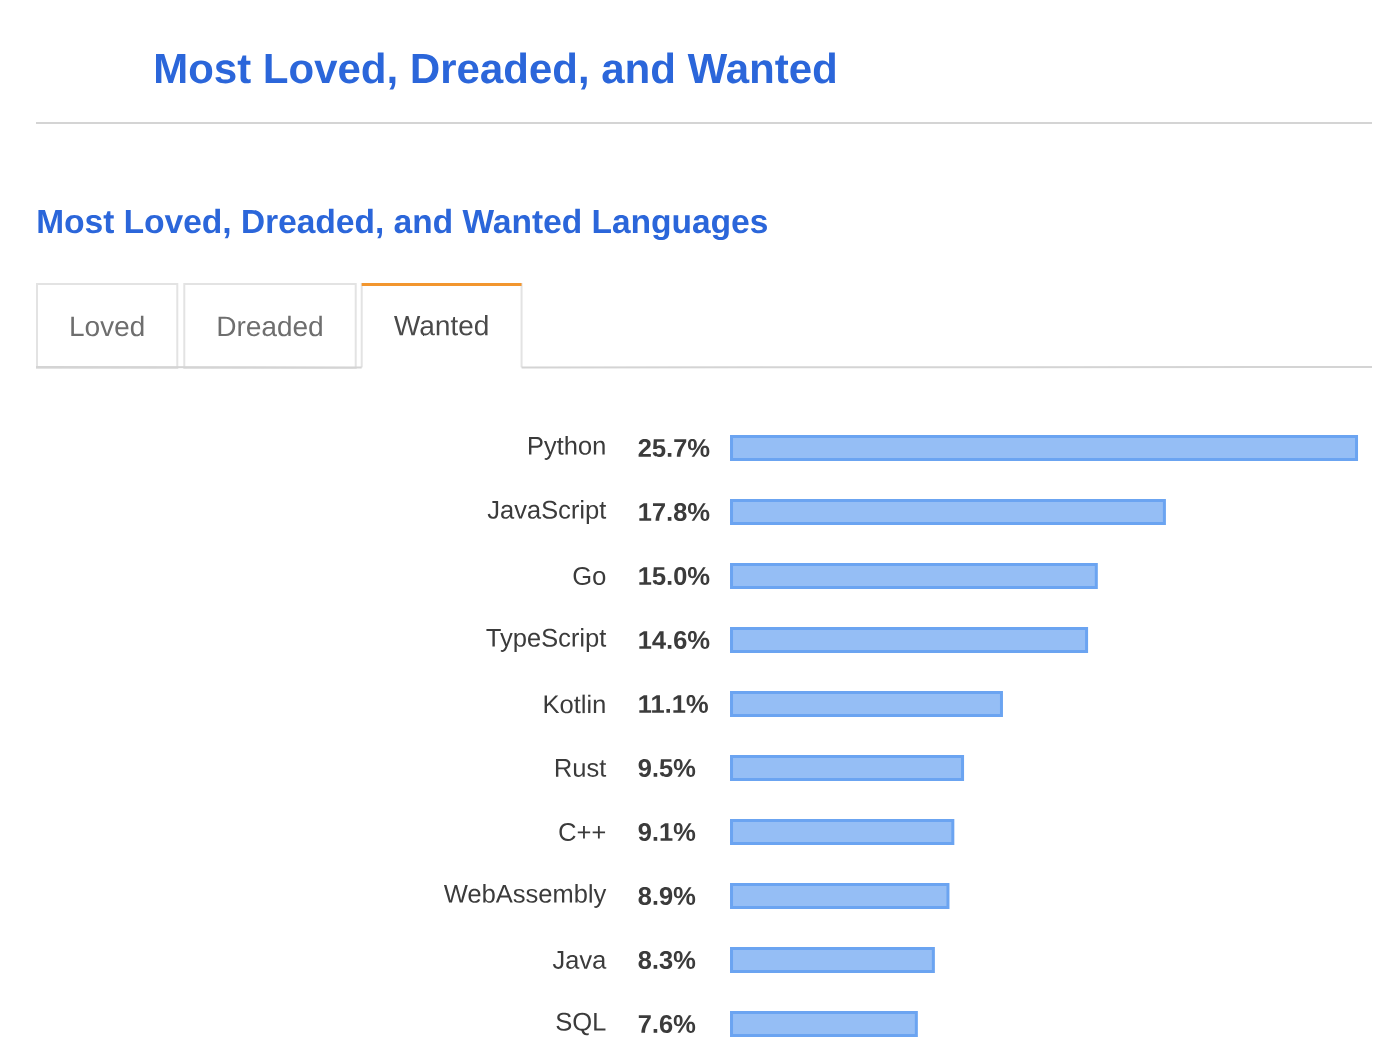  Describe the element at coordinates (674, 576) in the screenshot. I see `data-label: 15.0%` at that location.